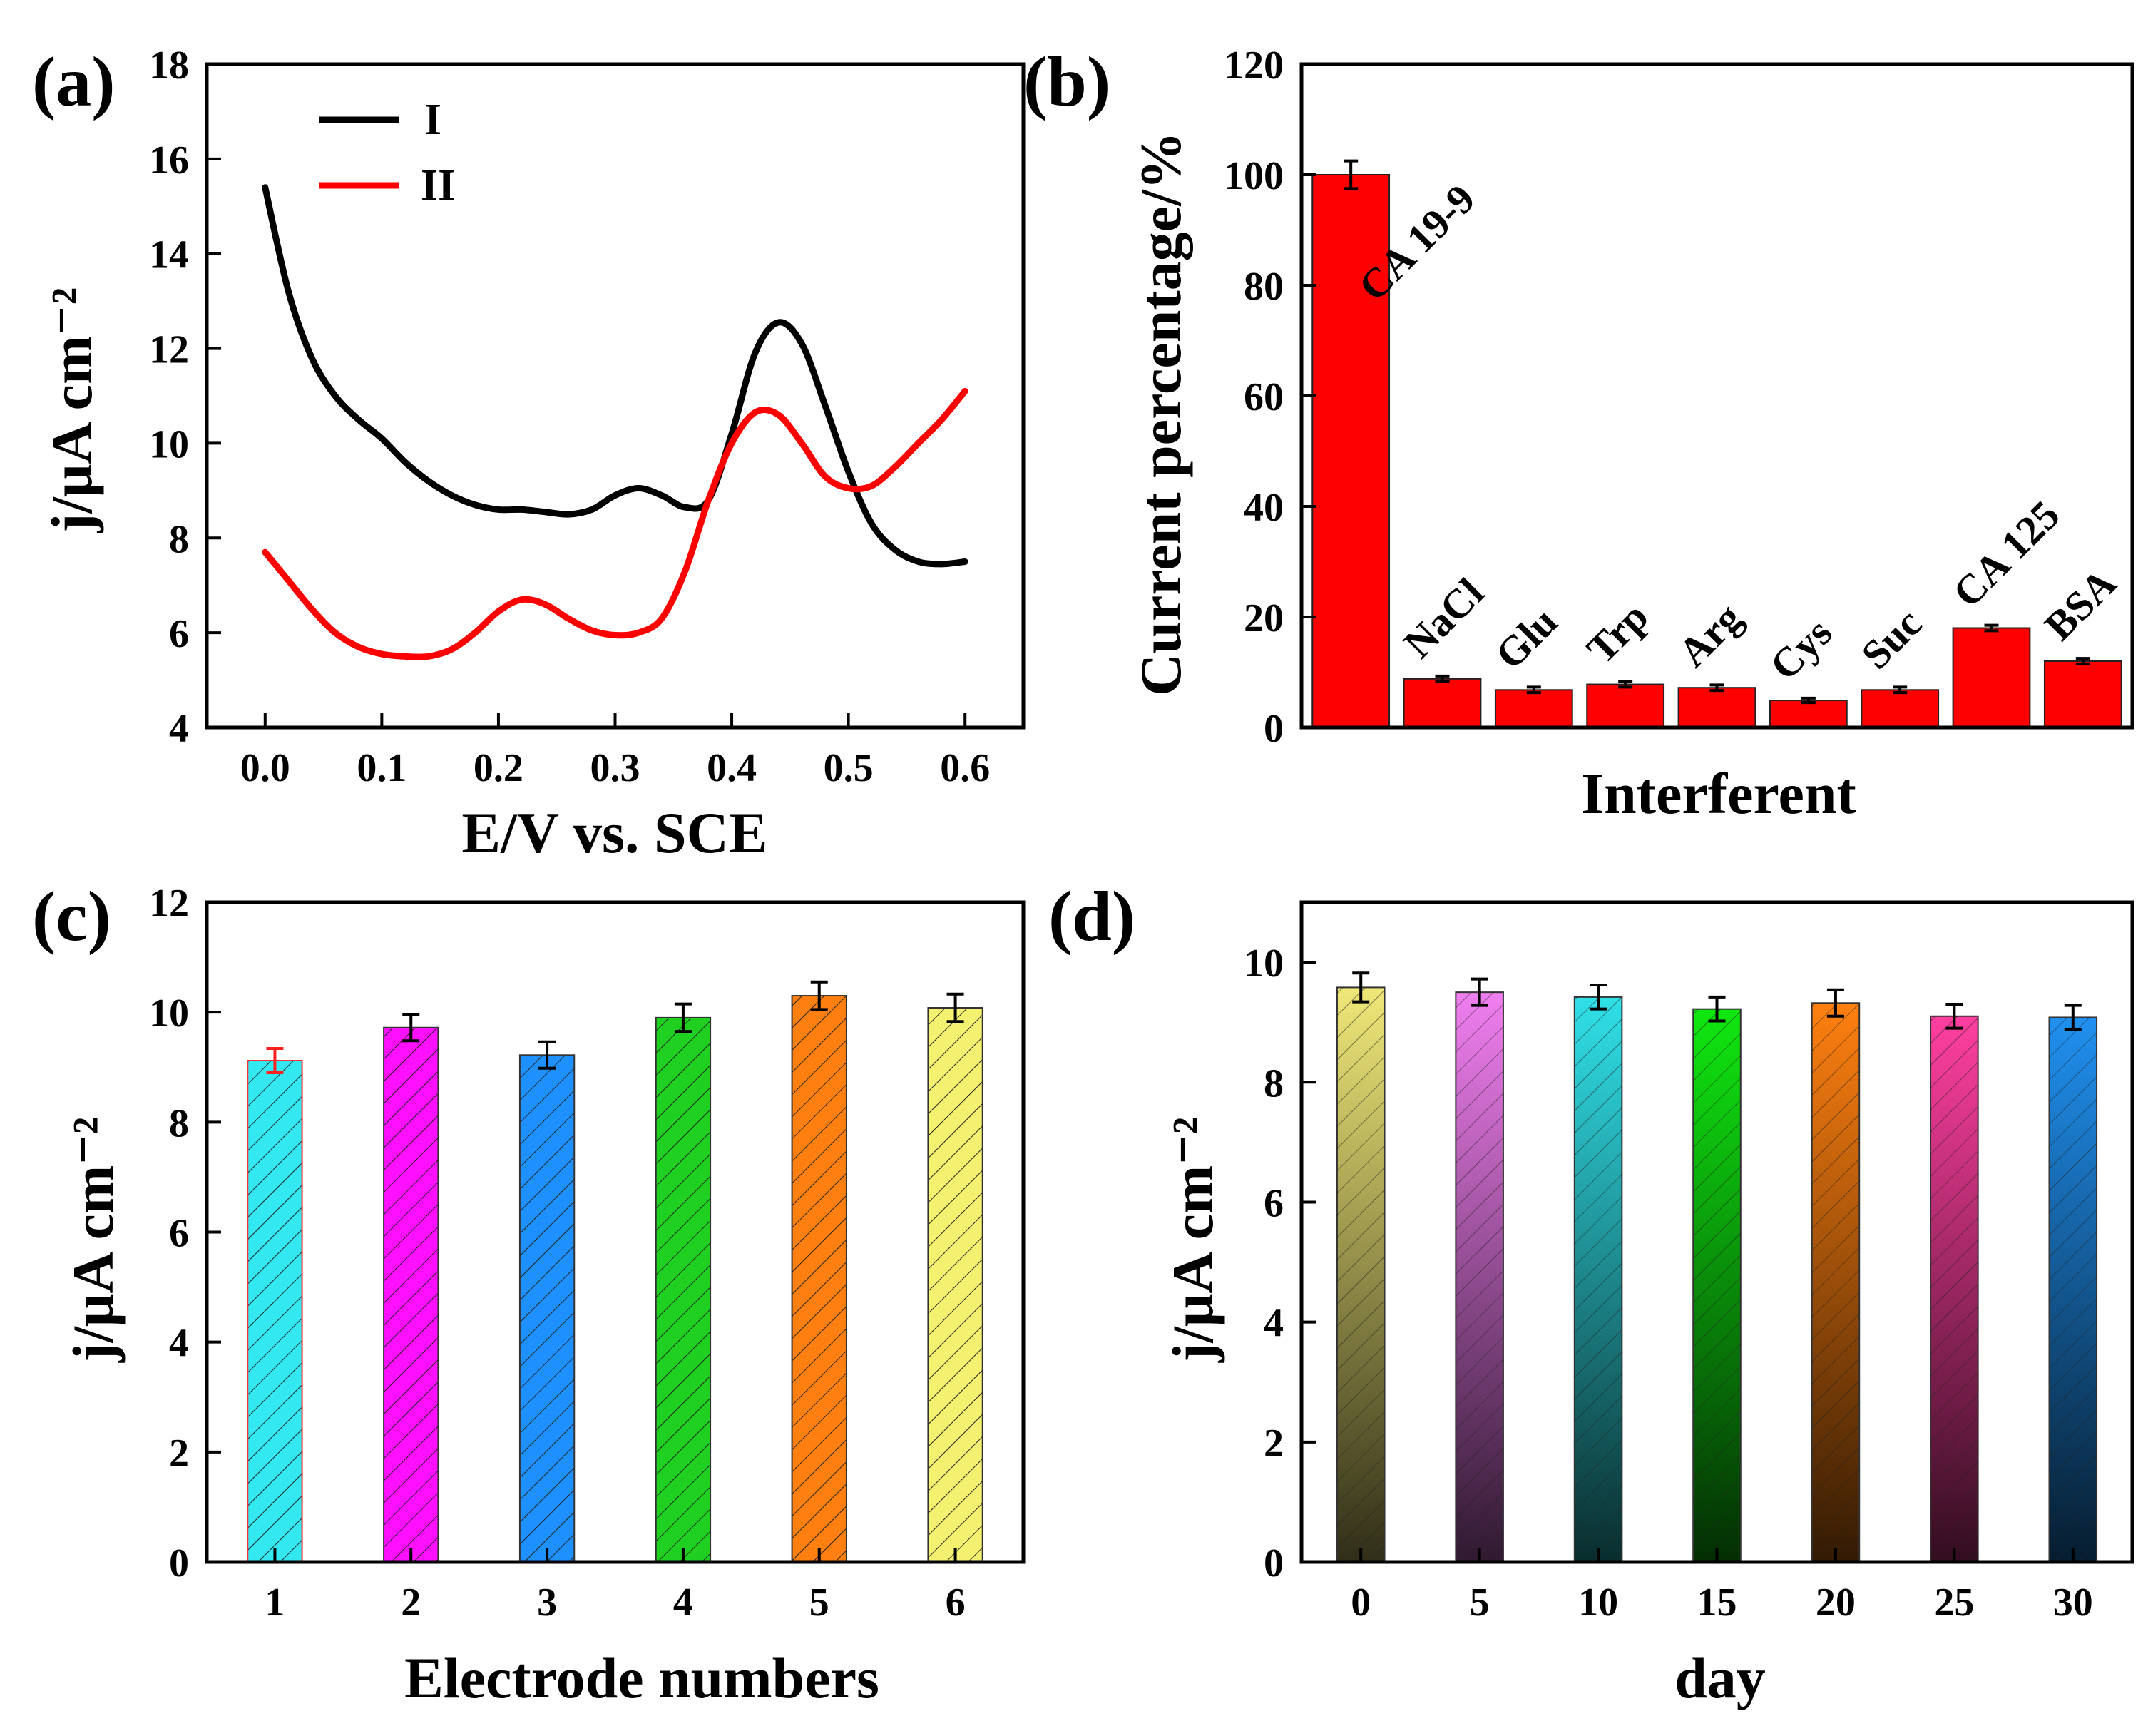 The width and height of the screenshot is (2148, 1736). I want to click on panel-a-x-ticks: 0.0 0.1 0.2 0.3 0.4 0.5 0.6, so click(615, 752).